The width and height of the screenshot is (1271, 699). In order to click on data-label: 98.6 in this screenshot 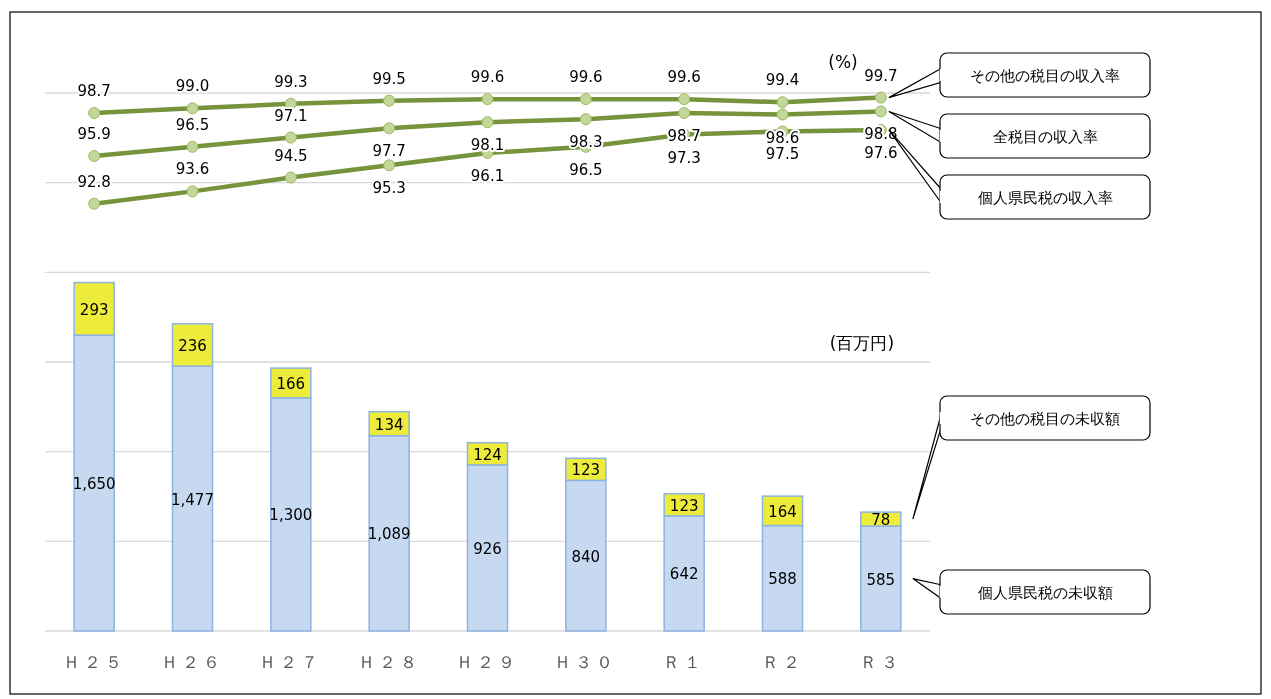, I will do `click(782, 137)`.